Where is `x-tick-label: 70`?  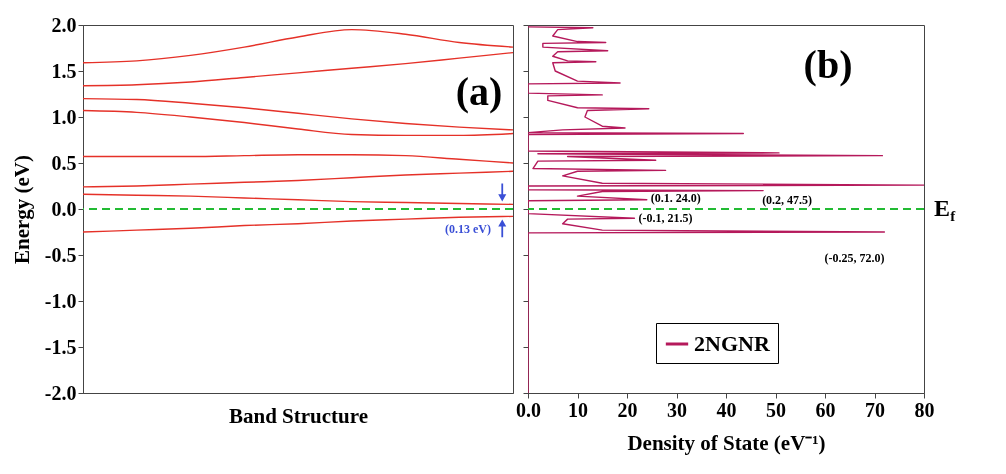 x-tick-label: 70 is located at coordinates (875, 409).